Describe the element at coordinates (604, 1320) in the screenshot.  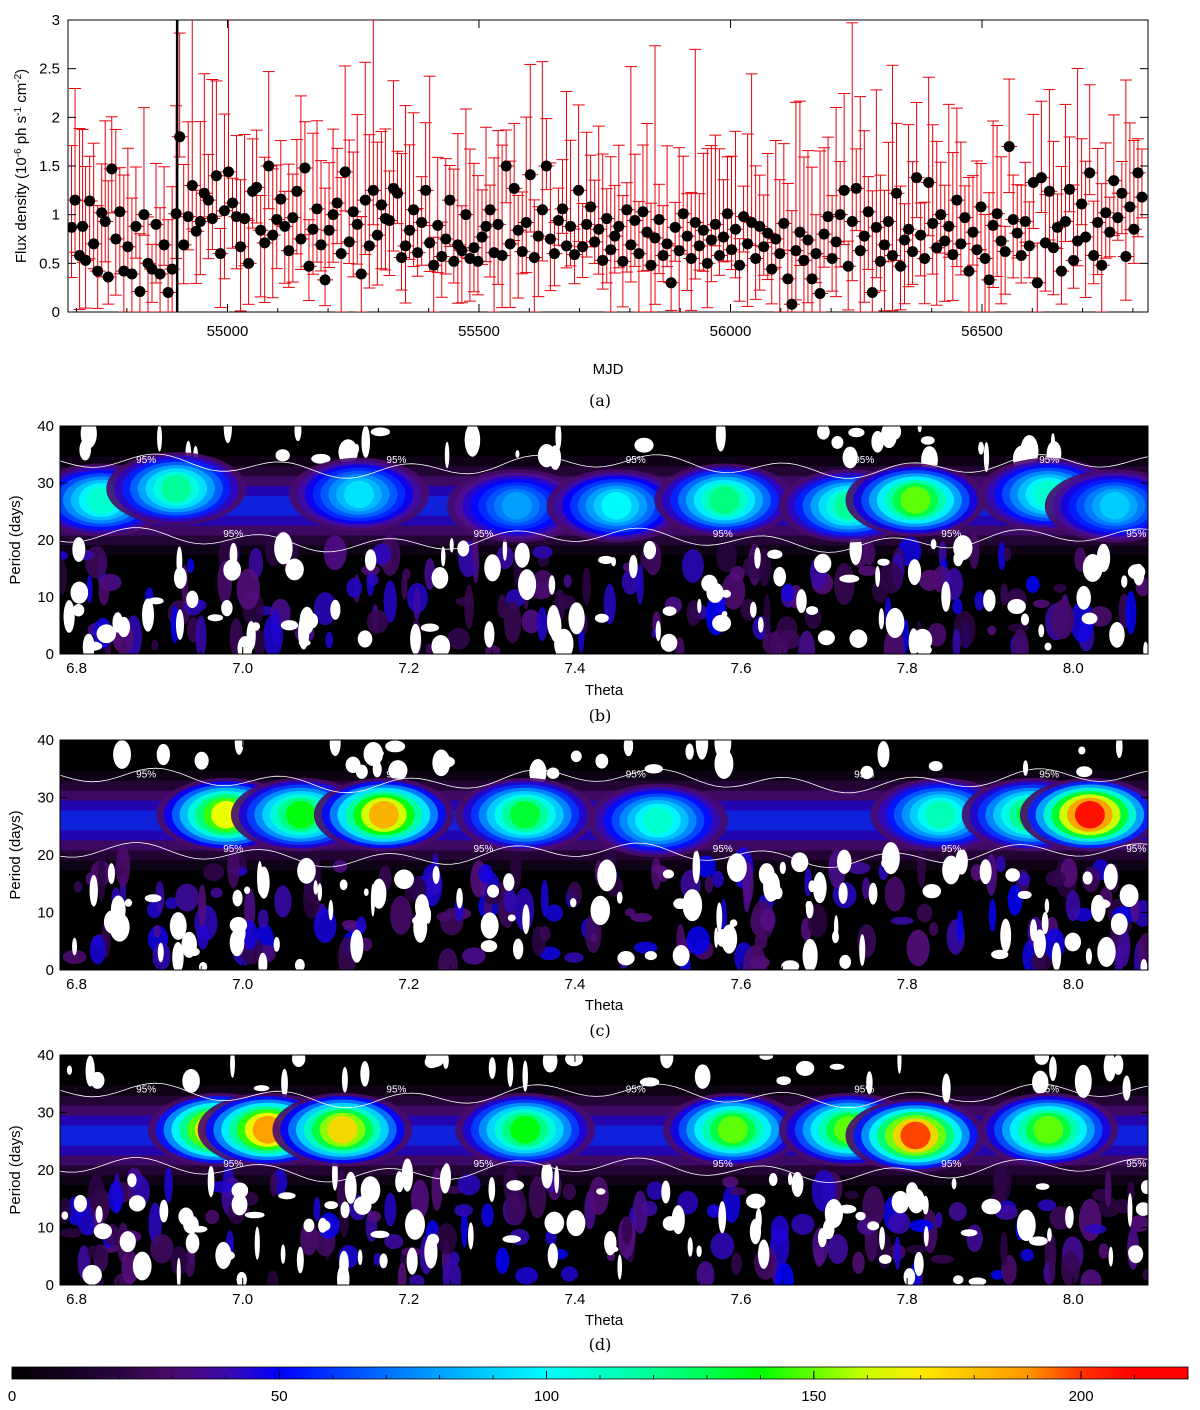
I see `panel-d-xlabel: Theta` at that location.